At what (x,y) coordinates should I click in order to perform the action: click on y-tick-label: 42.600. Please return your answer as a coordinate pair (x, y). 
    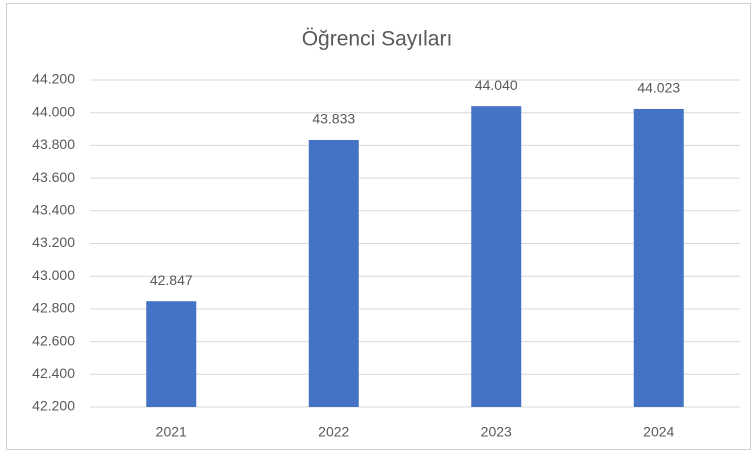
    Looking at the image, I should click on (53, 340).